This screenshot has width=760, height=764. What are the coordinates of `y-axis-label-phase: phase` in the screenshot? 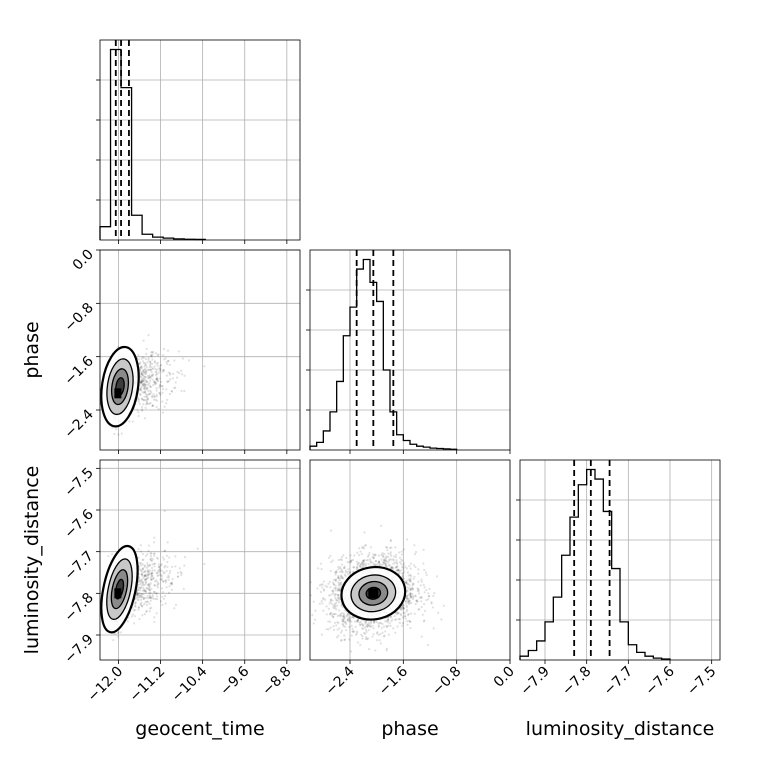 It's located at (32, 349).